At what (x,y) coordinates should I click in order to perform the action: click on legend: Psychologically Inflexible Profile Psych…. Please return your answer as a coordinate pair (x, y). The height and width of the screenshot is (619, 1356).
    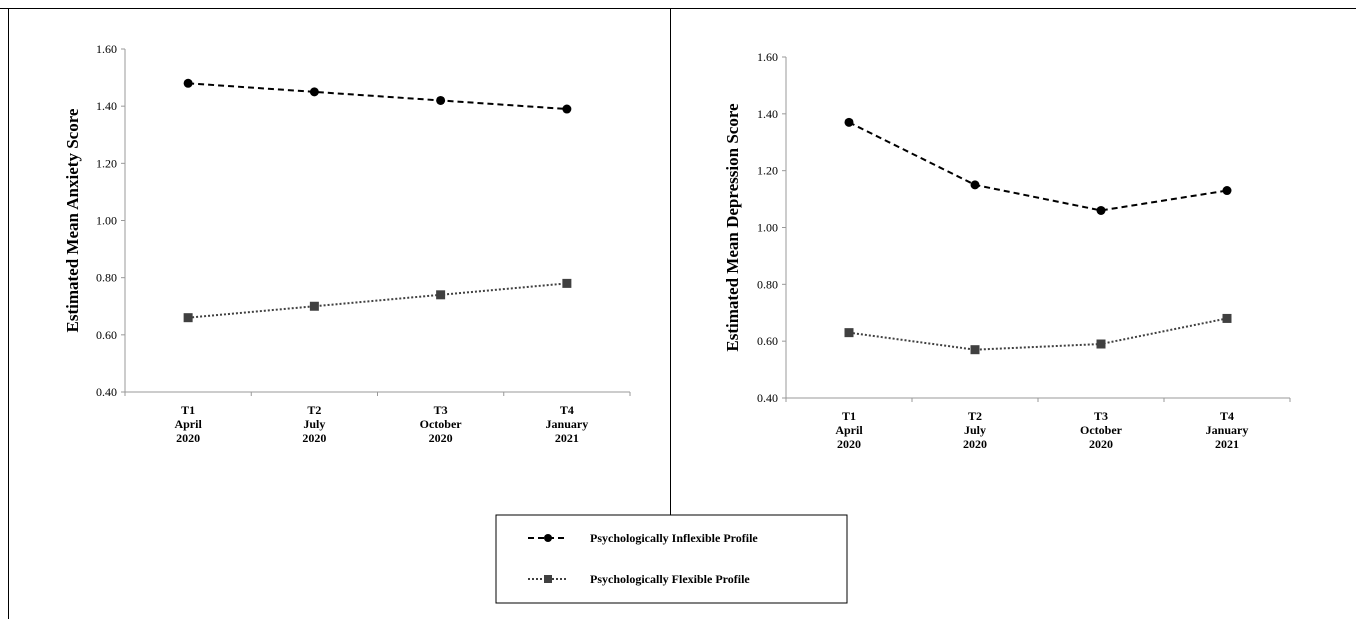
    Looking at the image, I should click on (671, 559).